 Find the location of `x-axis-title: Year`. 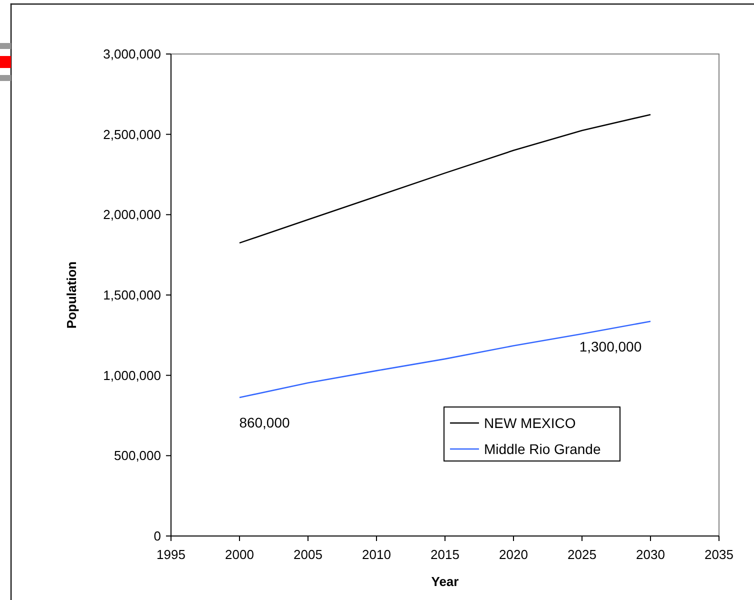

x-axis-title: Year is located at coordinates (445, 581).